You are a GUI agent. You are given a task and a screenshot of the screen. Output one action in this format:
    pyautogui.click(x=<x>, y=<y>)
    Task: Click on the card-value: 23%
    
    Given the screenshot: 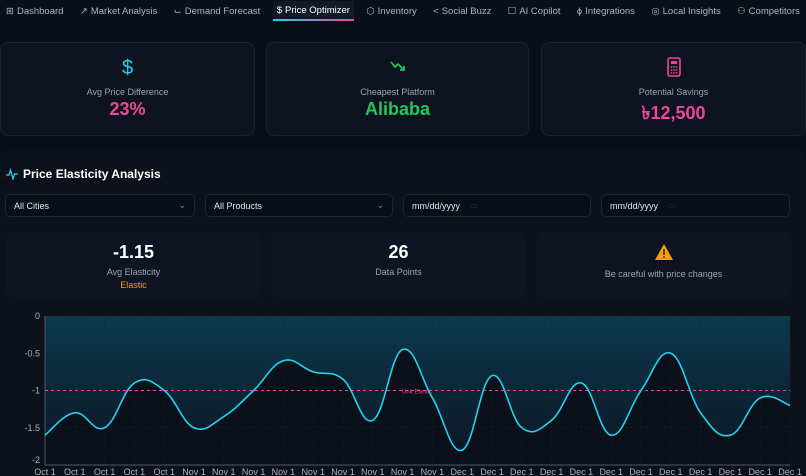 What is the action you would take?
    pyautogui.click(x=127, y=109)
    